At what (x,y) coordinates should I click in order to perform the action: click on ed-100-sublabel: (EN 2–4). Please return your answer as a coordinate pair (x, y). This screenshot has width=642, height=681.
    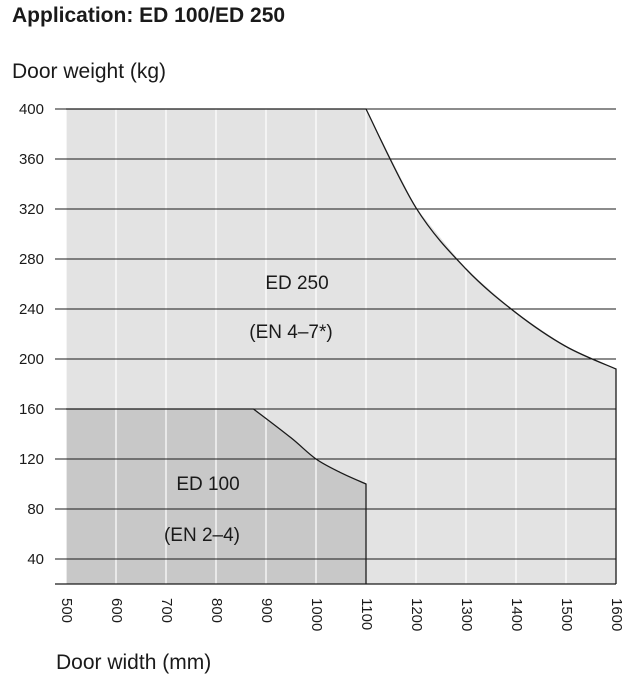
    Looking at the image, I should click on (202, 535).